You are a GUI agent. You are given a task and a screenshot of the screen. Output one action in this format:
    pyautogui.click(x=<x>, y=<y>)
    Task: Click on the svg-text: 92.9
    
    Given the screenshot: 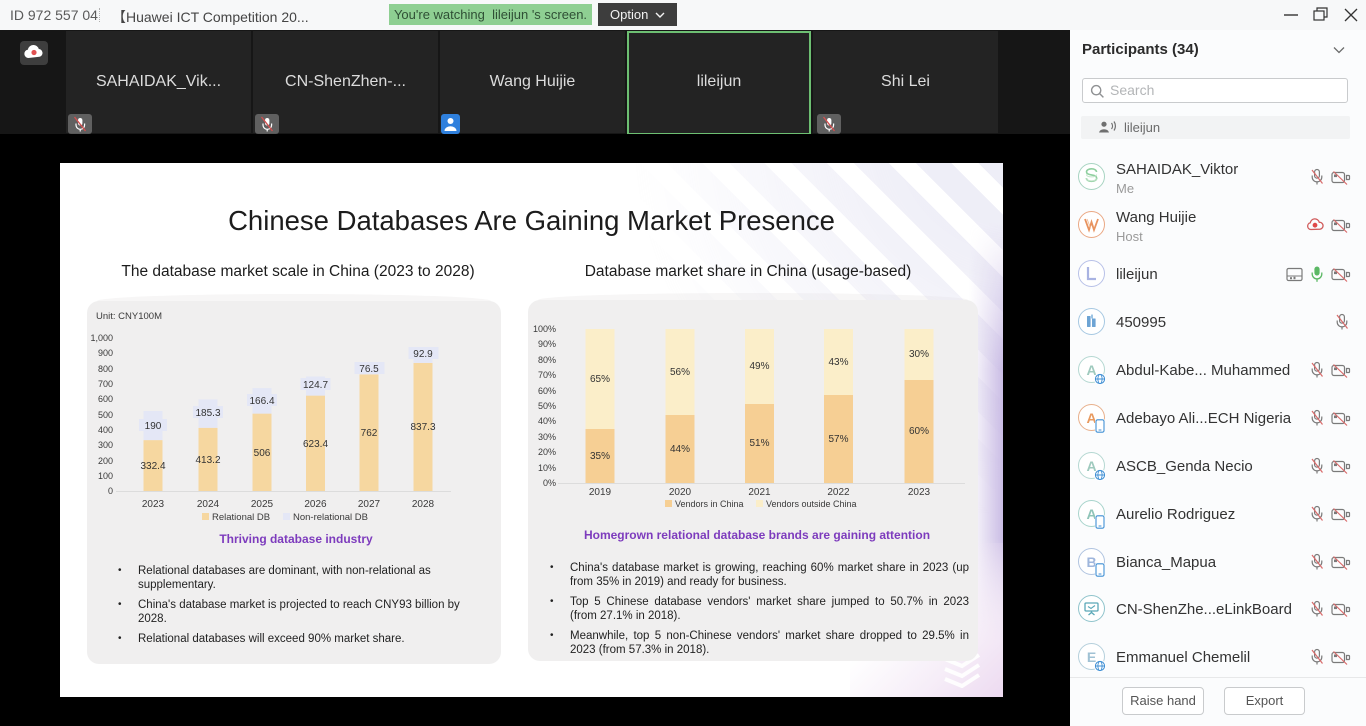 What is the action you would take?
    pyautogui.click(x=423, y=354)
    